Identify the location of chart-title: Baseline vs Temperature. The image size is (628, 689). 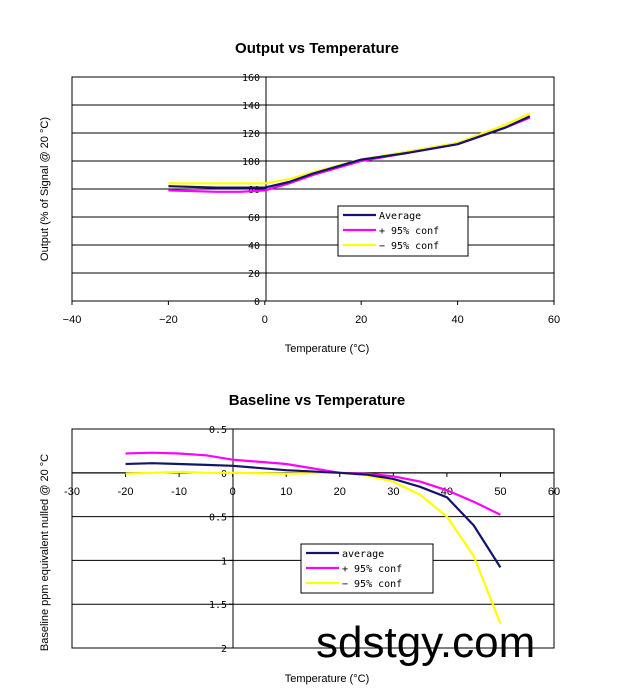
(317, 400).